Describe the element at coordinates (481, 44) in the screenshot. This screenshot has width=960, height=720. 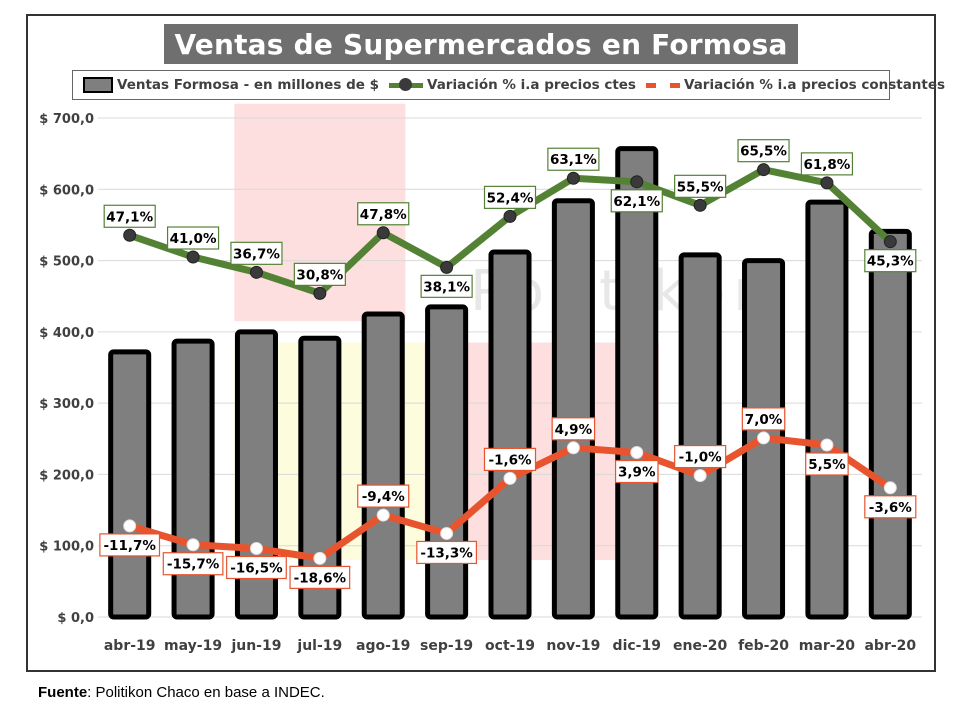
I see `chart-title-box: Ventas de Supermercados en Formosa` at that location.